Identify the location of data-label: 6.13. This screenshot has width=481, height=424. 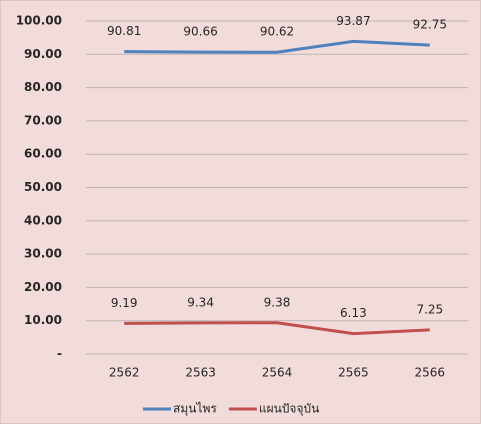
(353, 313).